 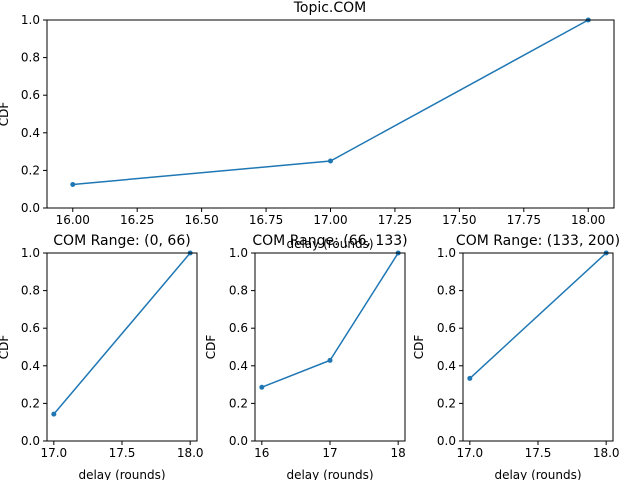 What do you see at coordinates (201, 220) in the screenshot?
I see `x-tick-label: 16.50` at bounding box center [201, 220].